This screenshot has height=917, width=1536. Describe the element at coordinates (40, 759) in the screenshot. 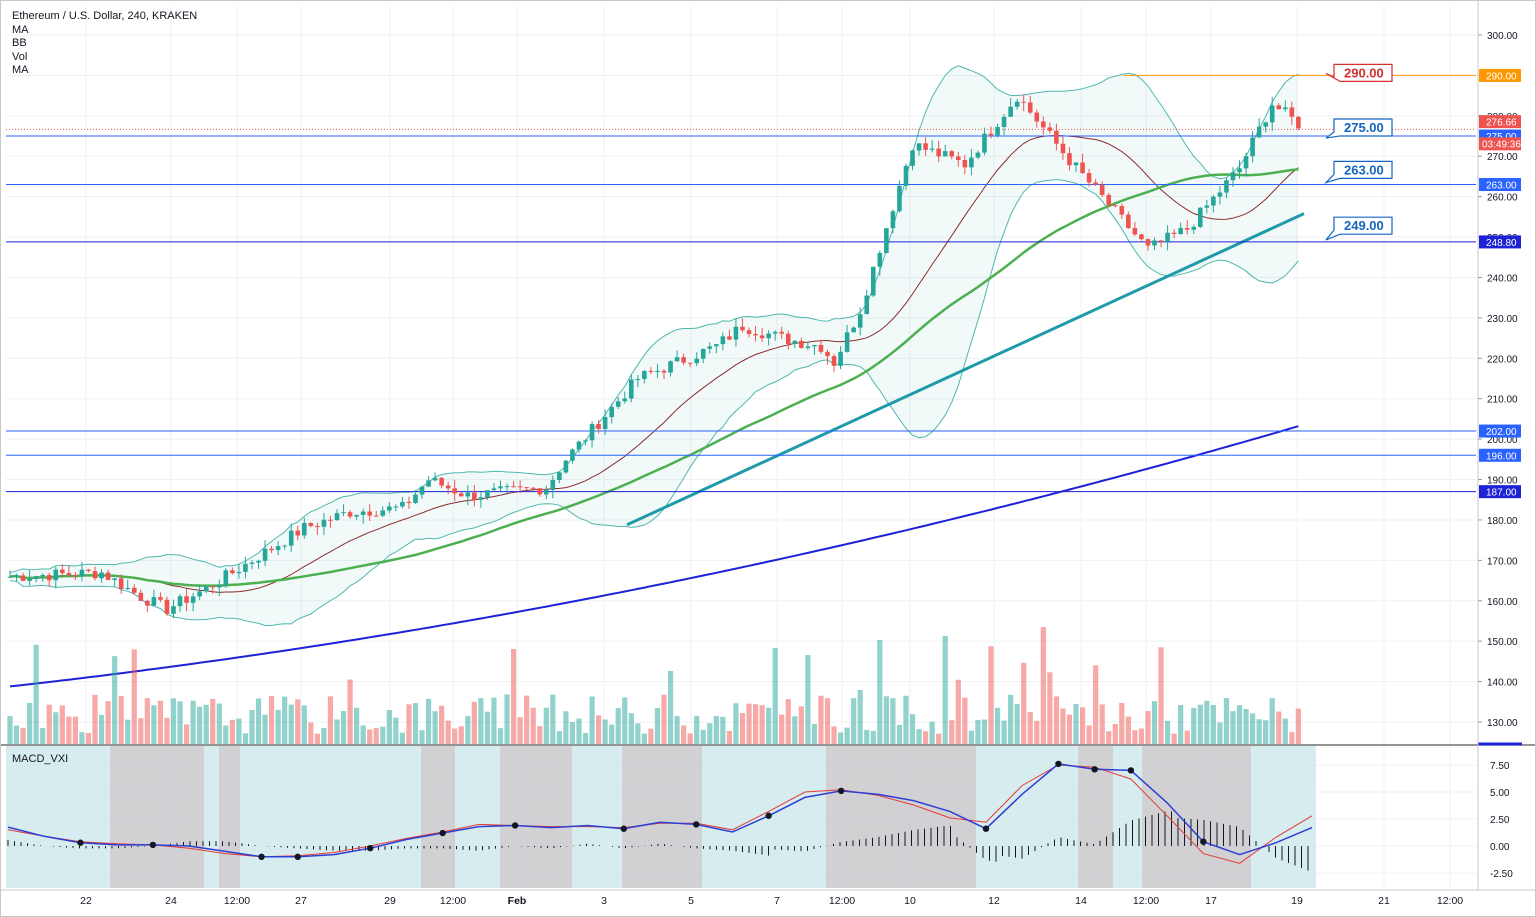

I see `macd-title: MACD_VXI` at that location.